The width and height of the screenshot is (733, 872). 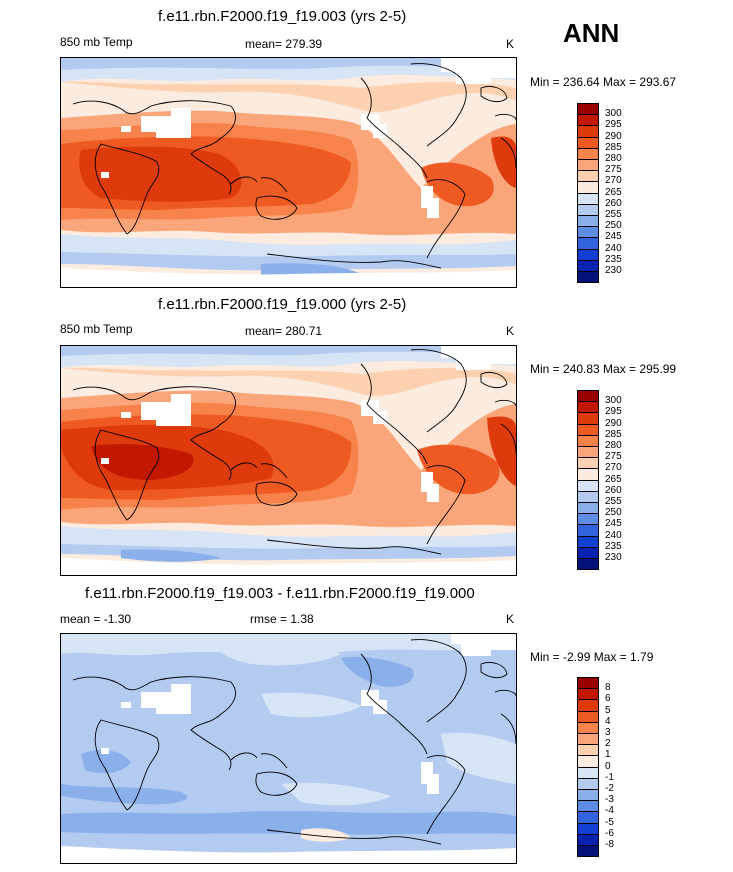 What do you see at coordinates (609, 800) in the screenshot?
I see `colorbar-tick-label: -3` at bounding box center [609, 800].